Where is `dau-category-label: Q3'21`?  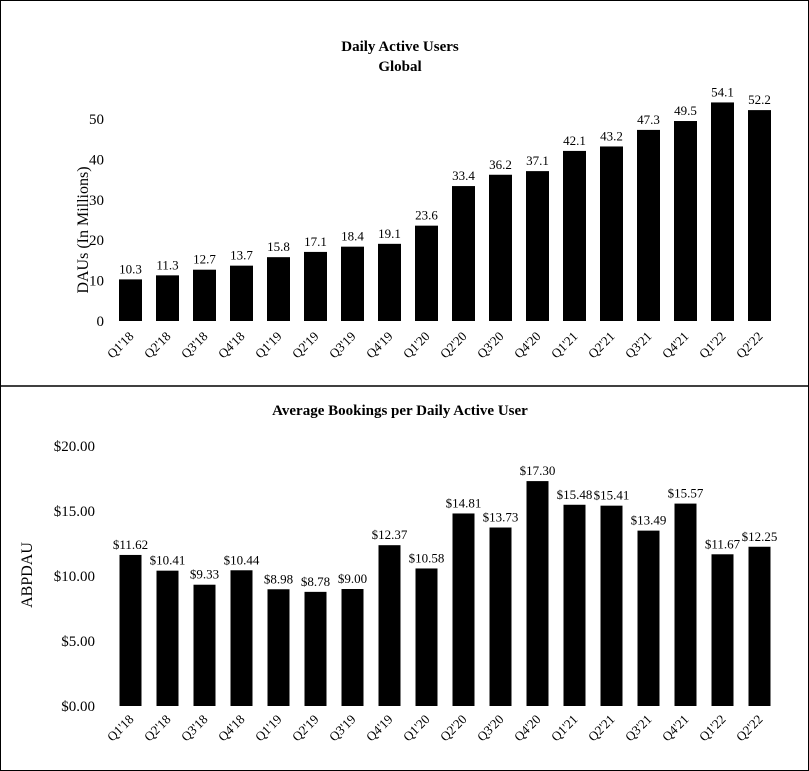 dau-category-label: Q3'21 is located at coordinates (638, 345).